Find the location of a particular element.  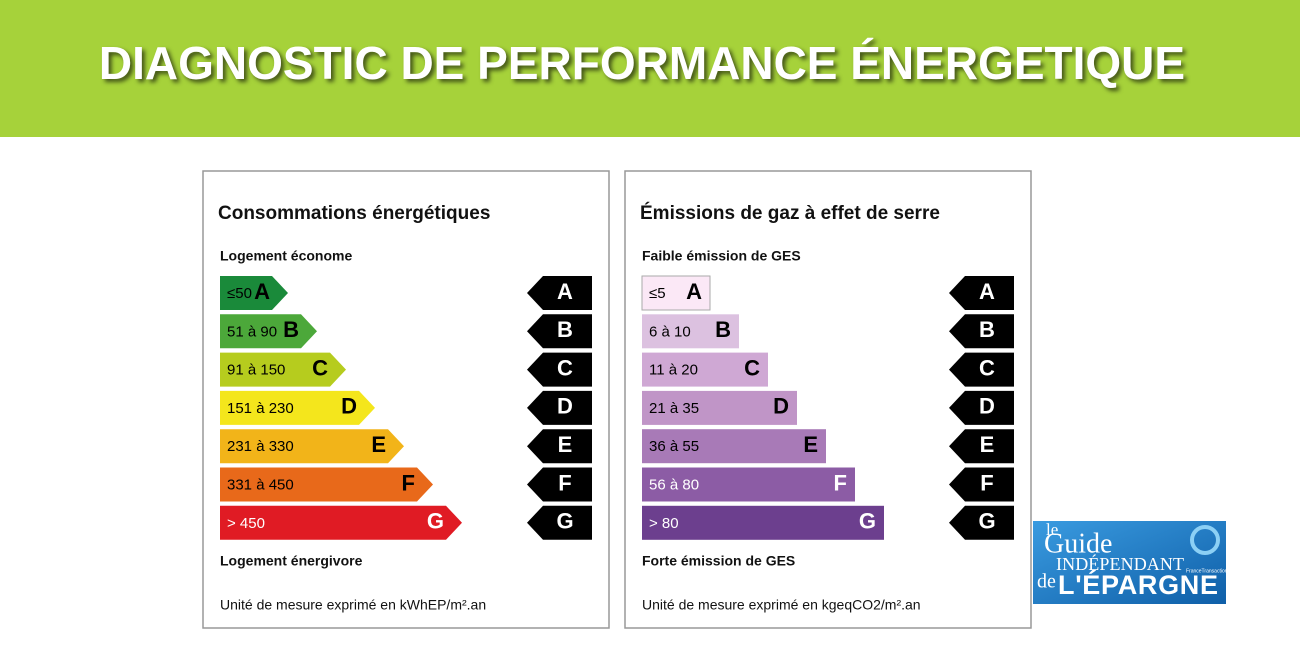

range-label: > 80 is located at coordinates (664, 523).